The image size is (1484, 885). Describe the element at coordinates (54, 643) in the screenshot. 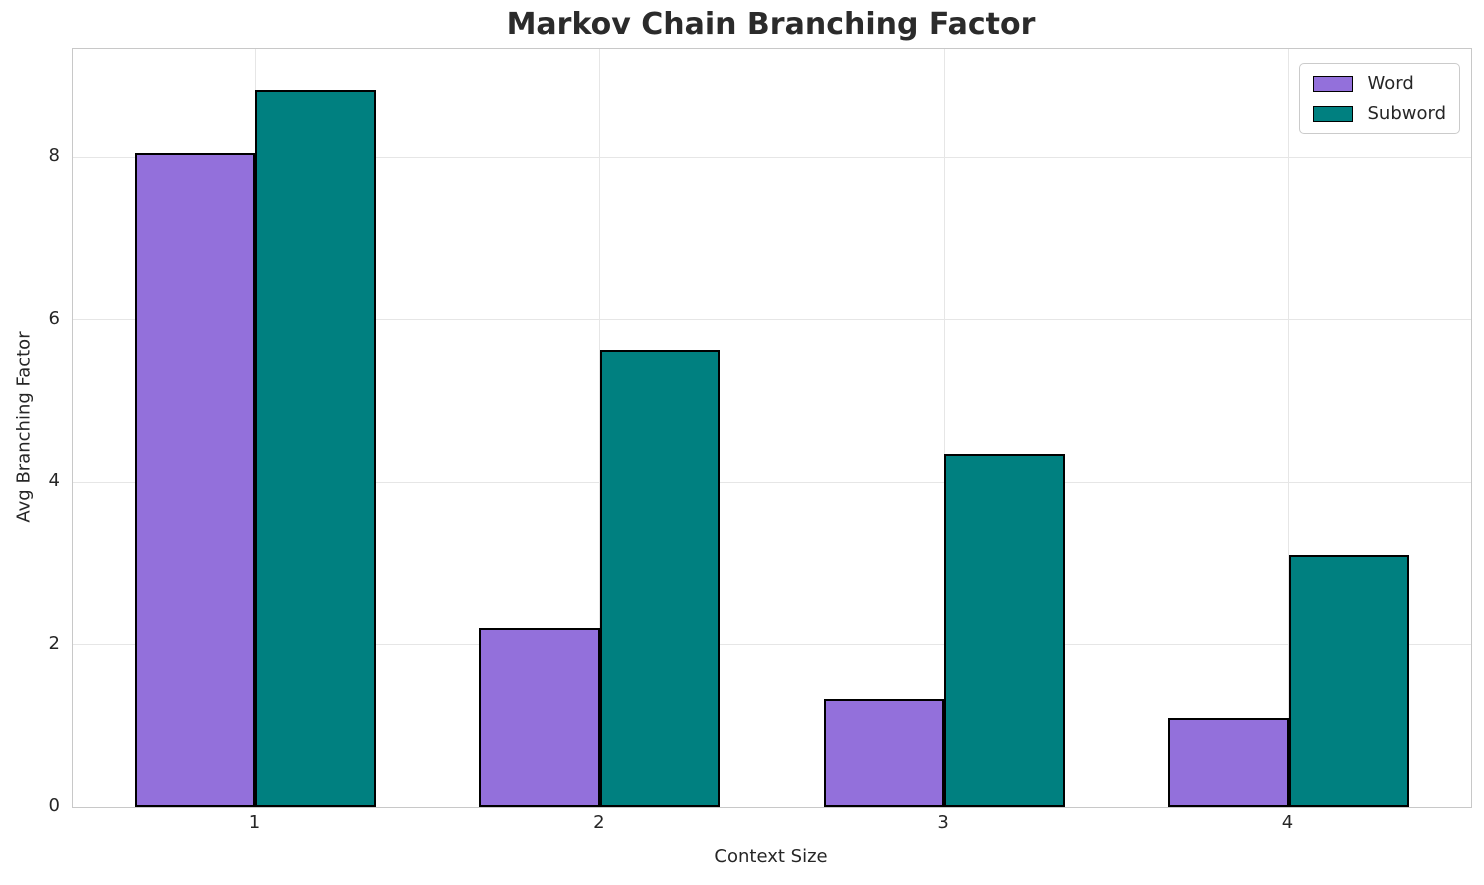

I see `y-tick-label: 2` at that location.